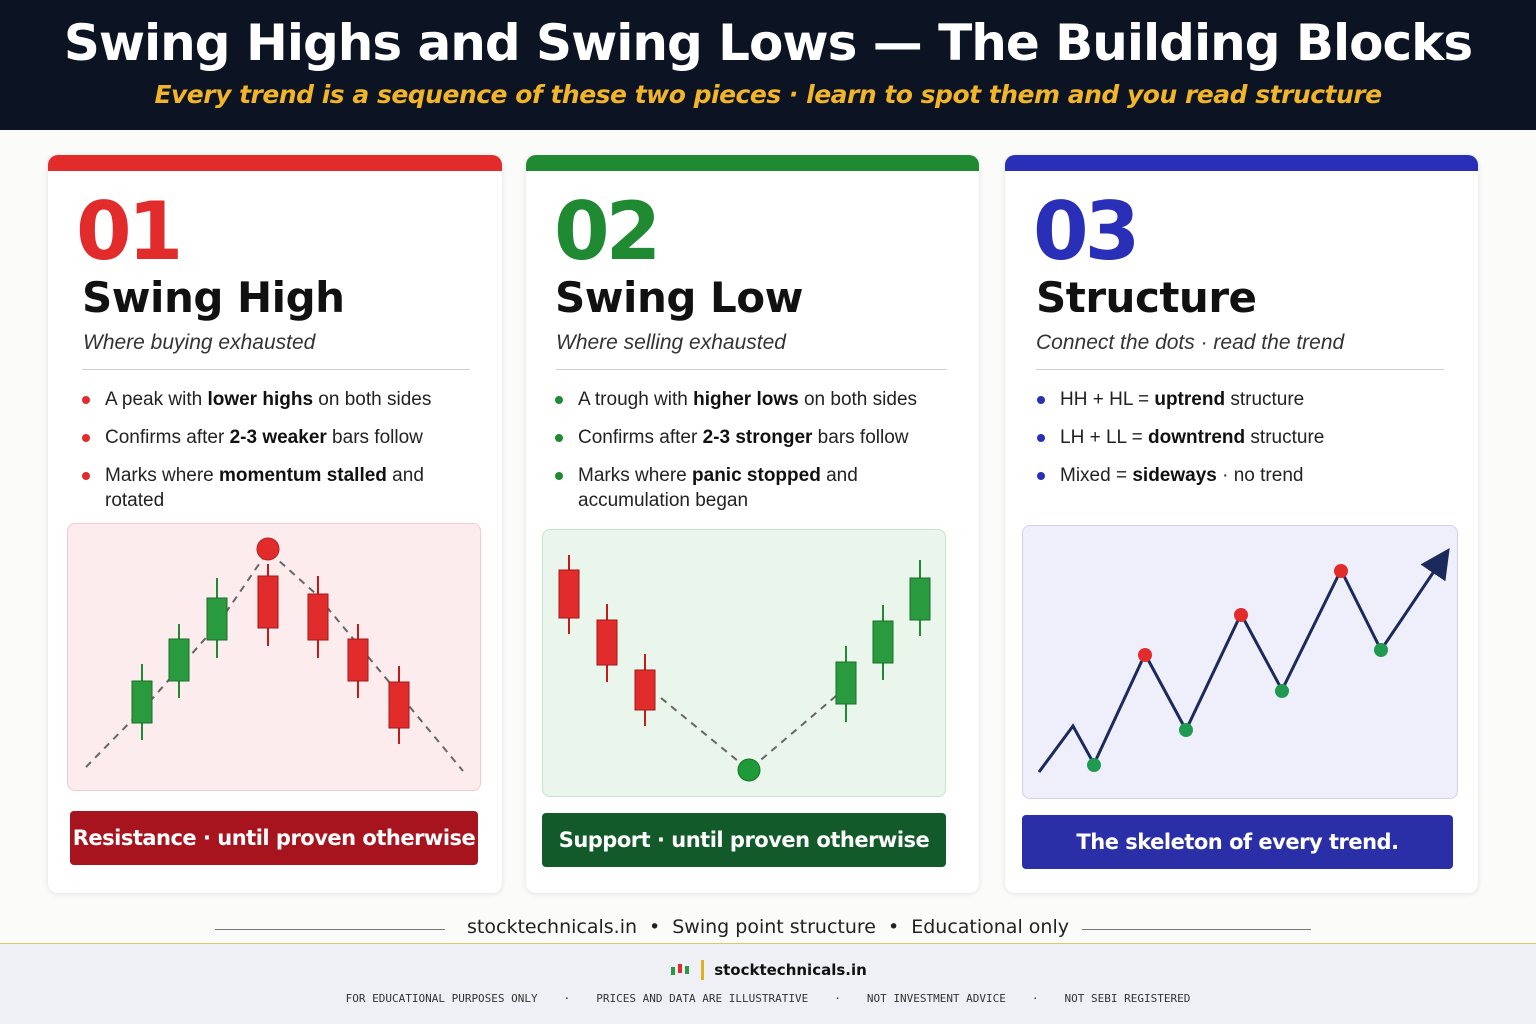 The height and width of the screenshot is (1024, 1536). I want to click on swing-low-illustration, so click(744, 663).